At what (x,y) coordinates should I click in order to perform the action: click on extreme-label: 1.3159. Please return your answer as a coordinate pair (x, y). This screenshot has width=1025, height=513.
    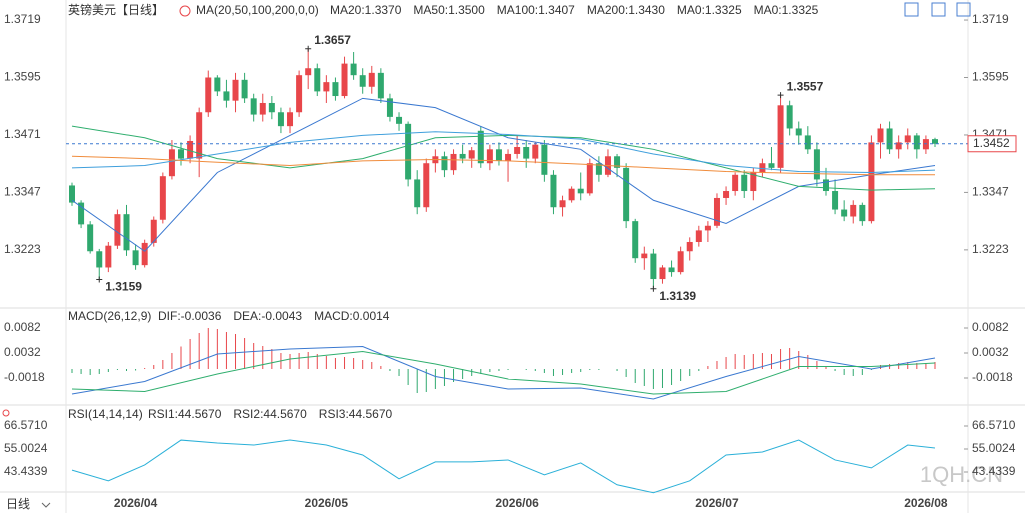
    Looking at the image, I should click on (123, 287).